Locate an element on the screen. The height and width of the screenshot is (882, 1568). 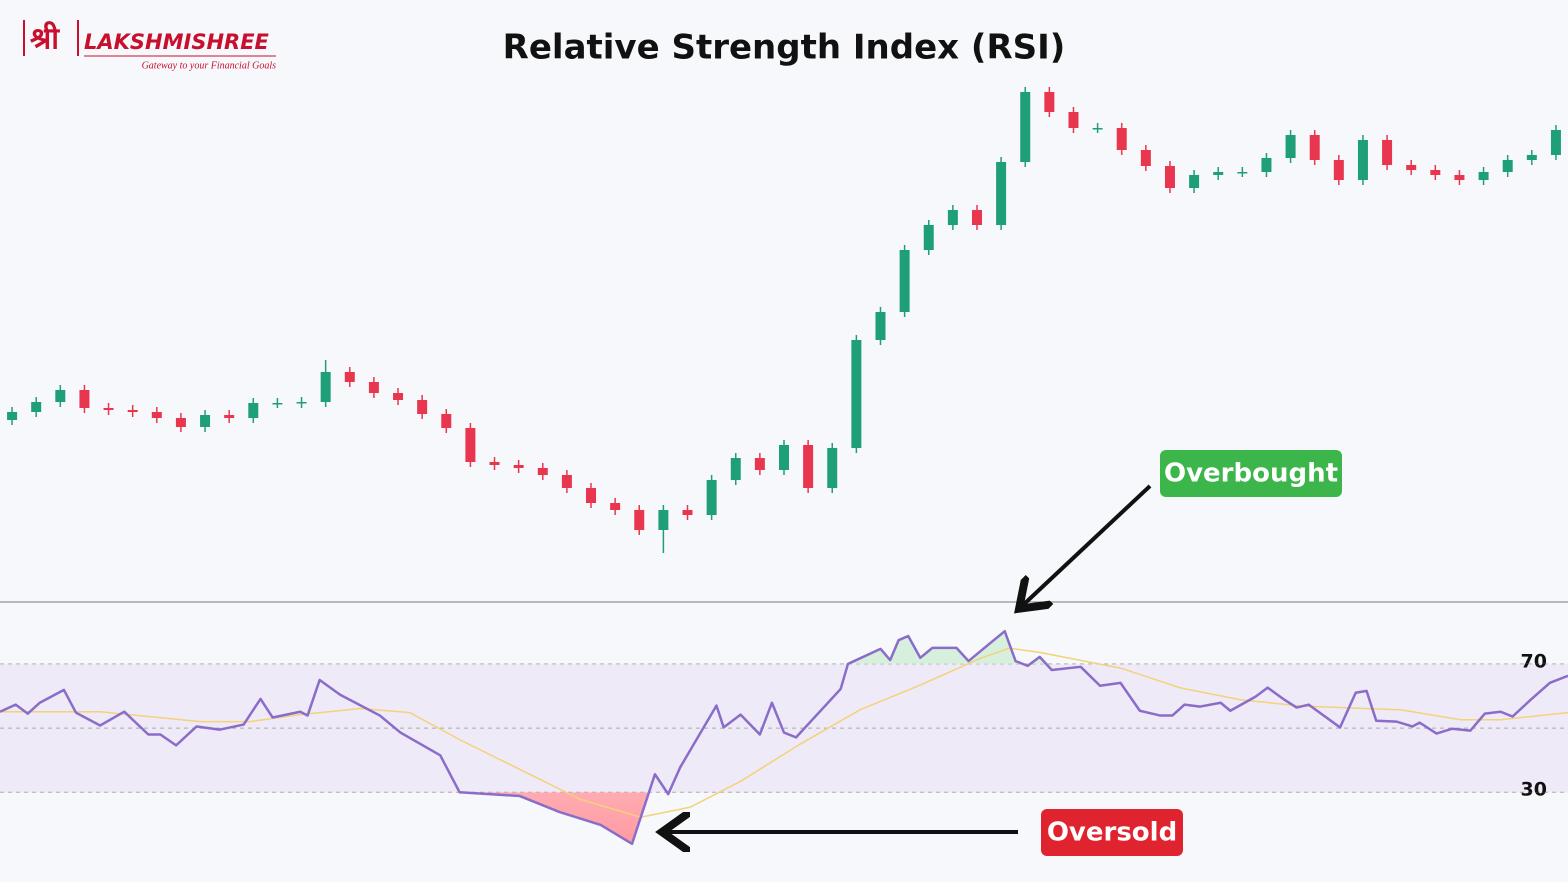
annotation: Oversold is located at coordinates (1112, 833).